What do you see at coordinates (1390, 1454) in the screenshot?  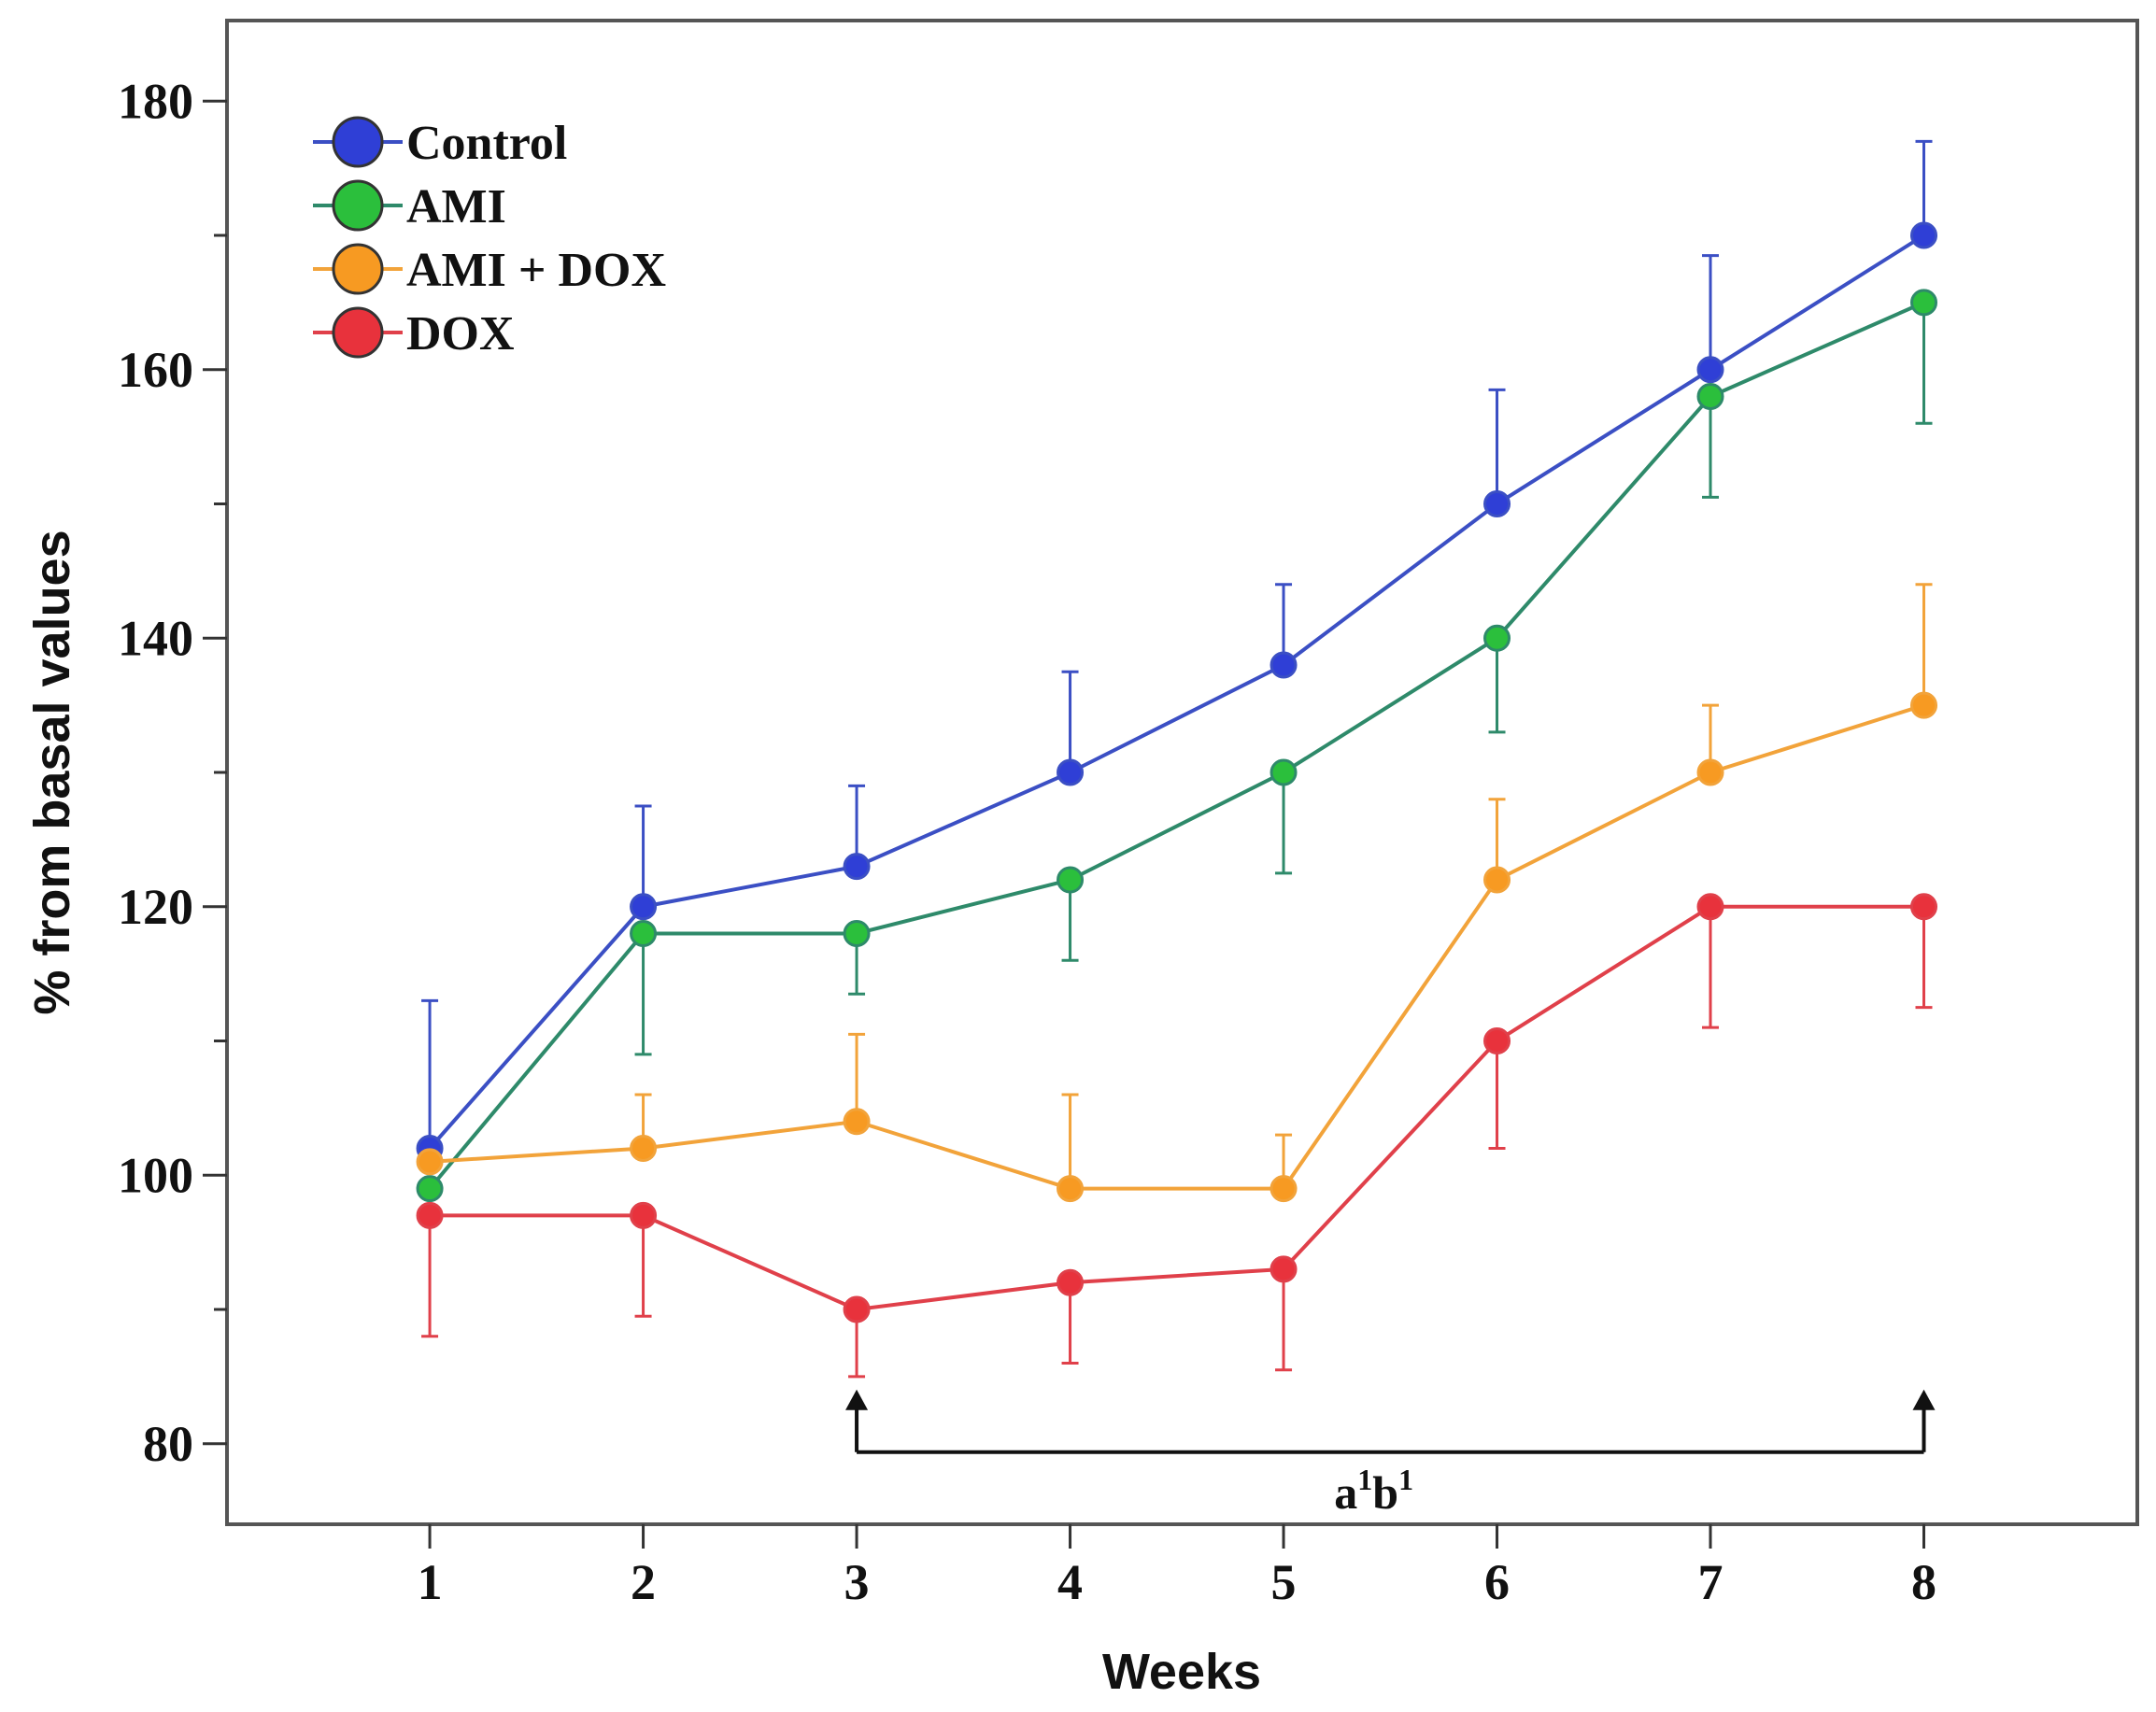 I see `significance-annotation: a1b1` at bounding box center [1390, 1454].